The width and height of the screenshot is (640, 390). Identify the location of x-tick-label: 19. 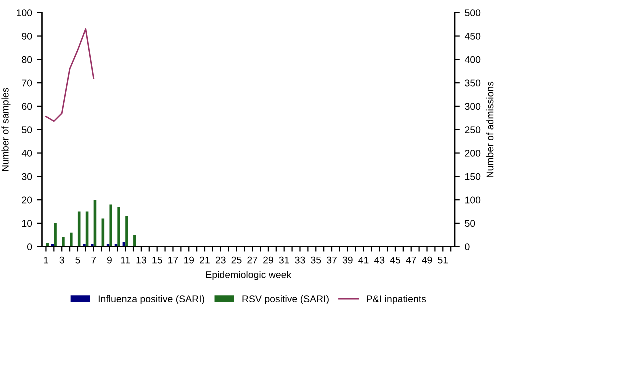
(189, 260).